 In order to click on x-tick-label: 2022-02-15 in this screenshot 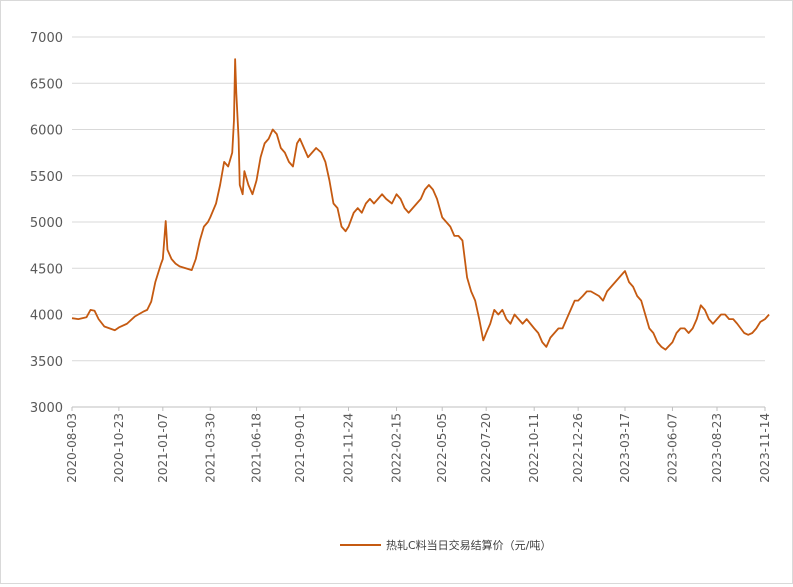, I will do `click(397, 448)`.